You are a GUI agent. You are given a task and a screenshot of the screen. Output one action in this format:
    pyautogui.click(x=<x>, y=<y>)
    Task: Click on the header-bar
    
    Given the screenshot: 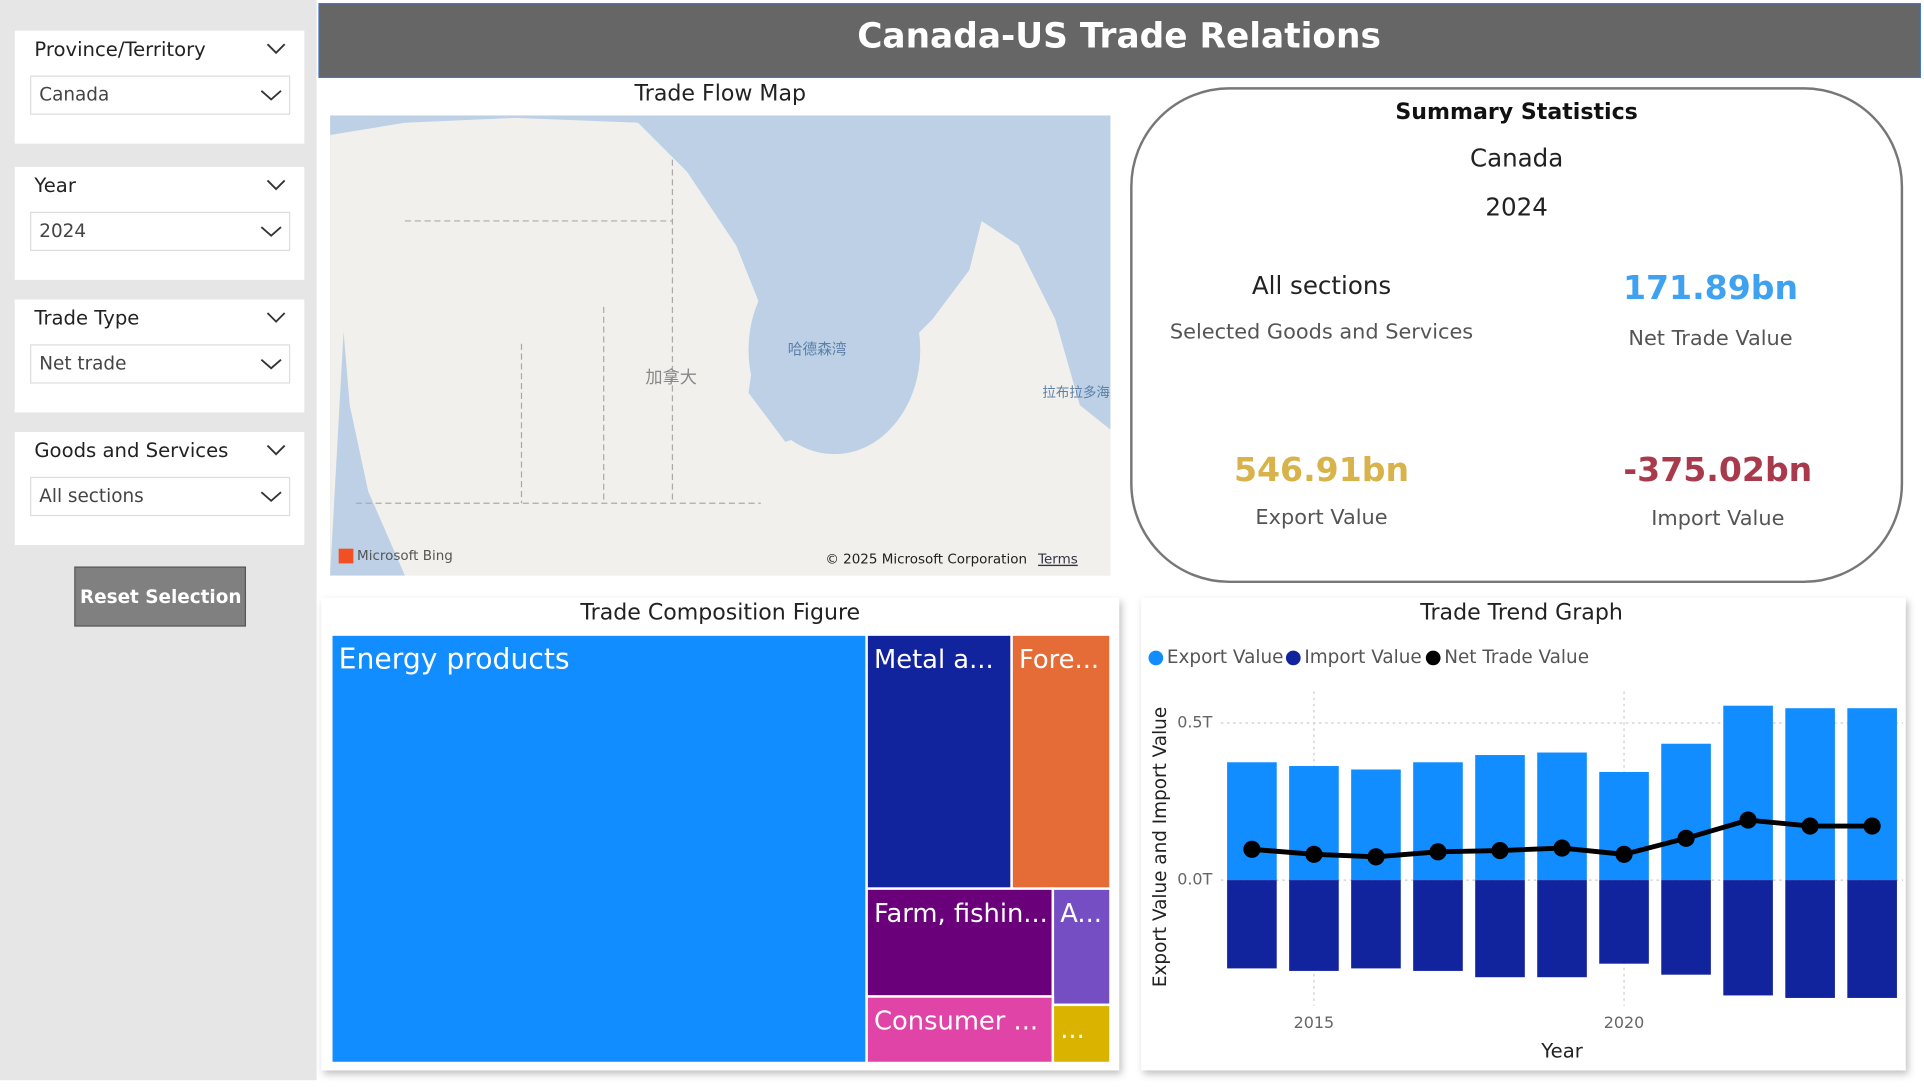 What is the action you would take?
    pyautogui.click(x=1119, y=40)
    